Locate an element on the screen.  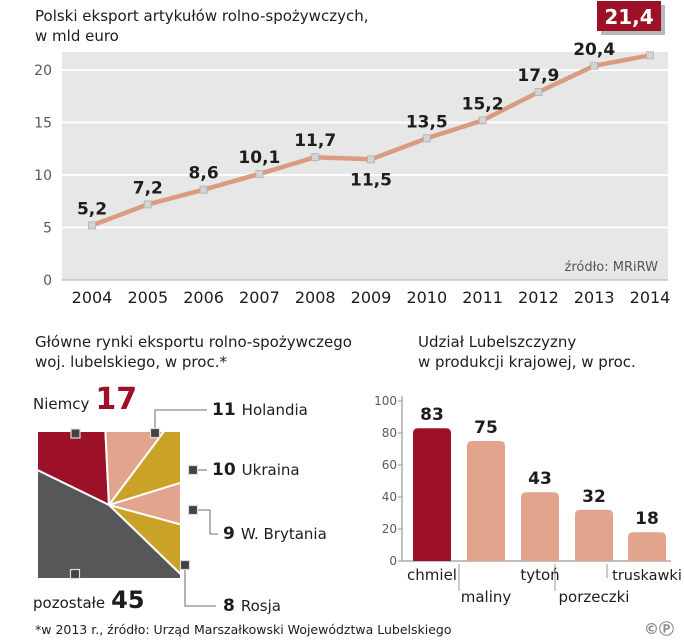
y-tick-label: 0 is located at coordinates (47, 281).